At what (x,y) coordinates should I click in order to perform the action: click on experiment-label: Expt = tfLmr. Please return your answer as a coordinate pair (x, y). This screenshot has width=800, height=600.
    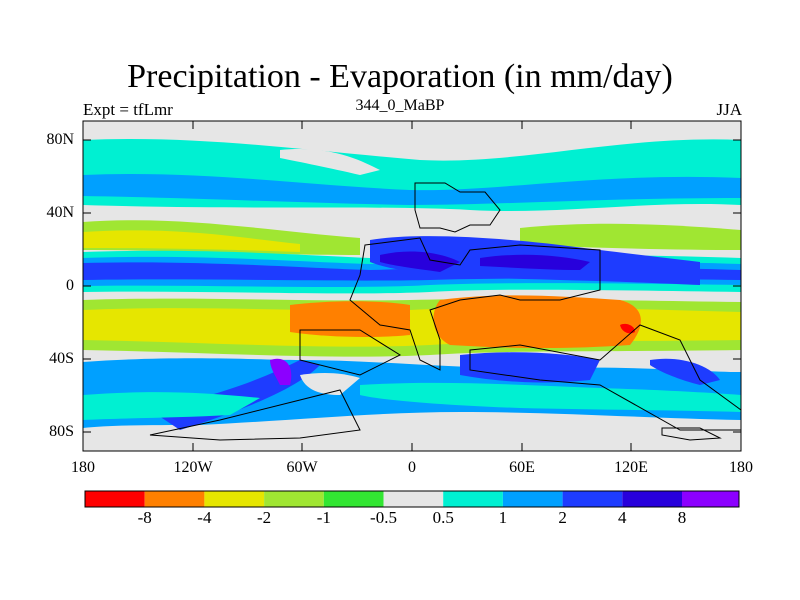
    Looking at the image, I should click on (128, 109).